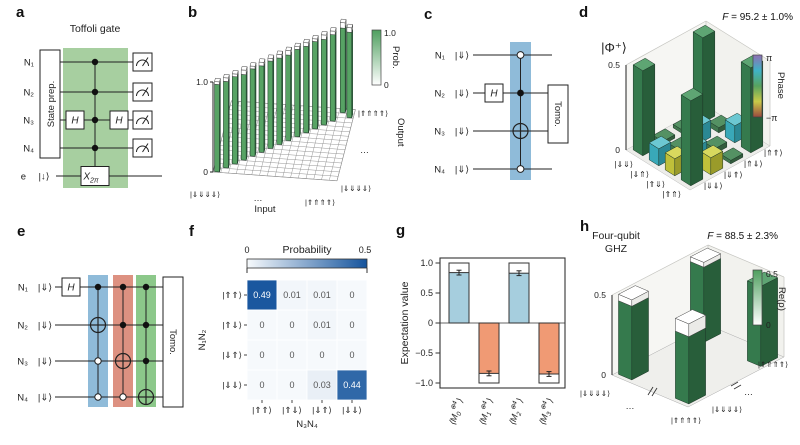  What do you see at coordinates (424, 383) in the screenshot?
I see `y-tick-label: −1.0` at bounding box center [424, 383].